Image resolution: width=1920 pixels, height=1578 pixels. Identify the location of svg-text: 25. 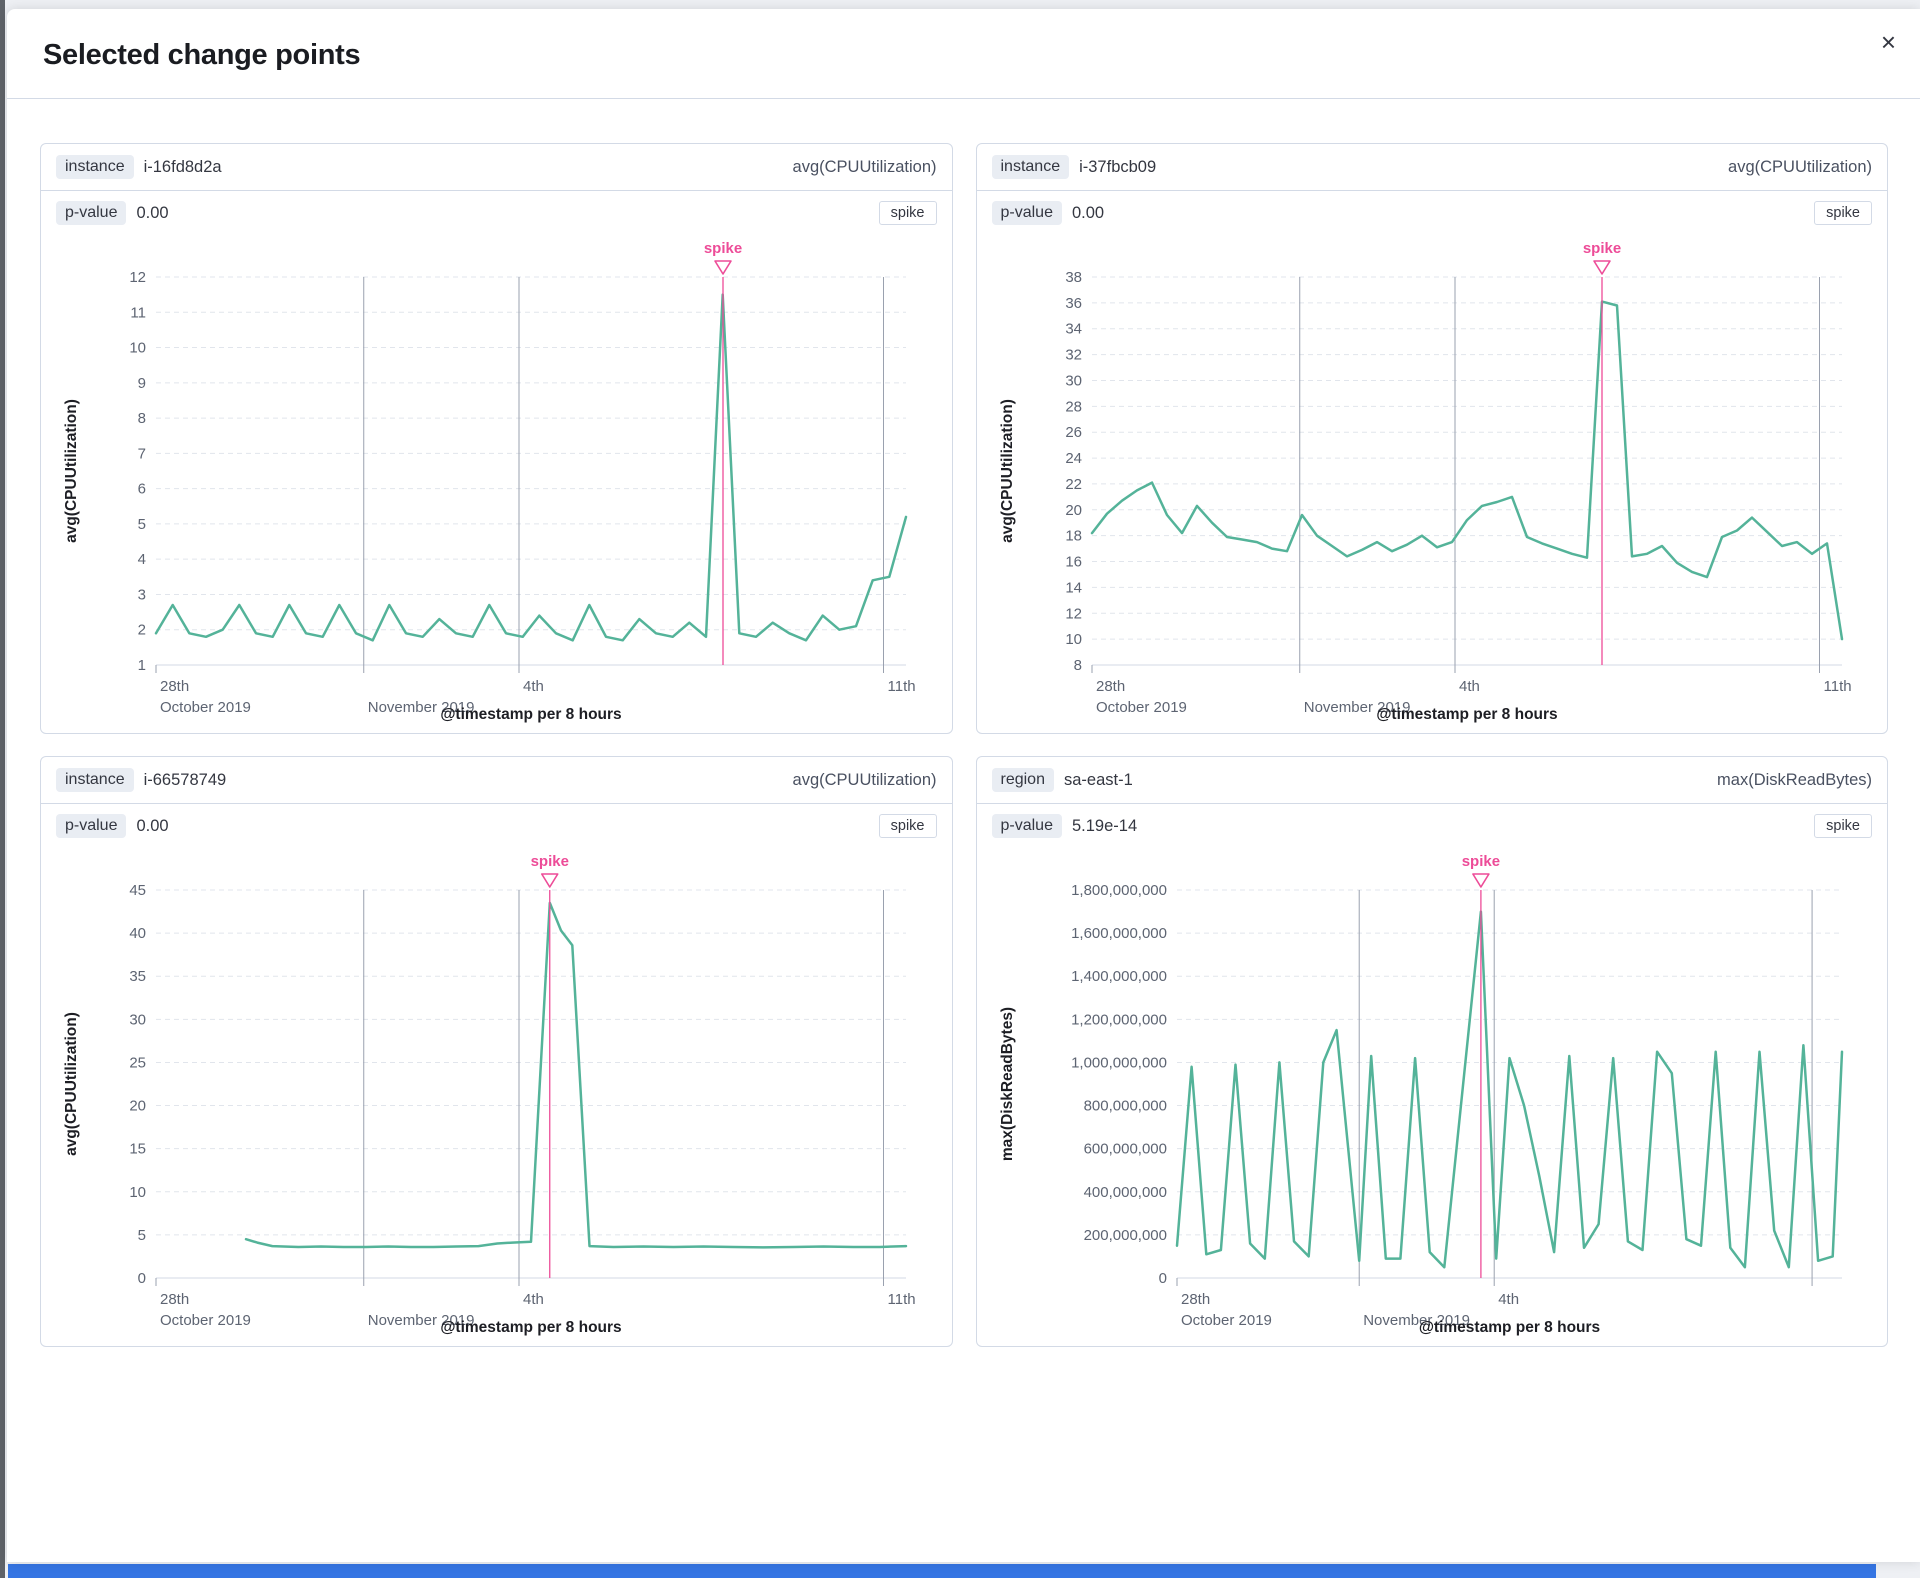
(138, 1062).